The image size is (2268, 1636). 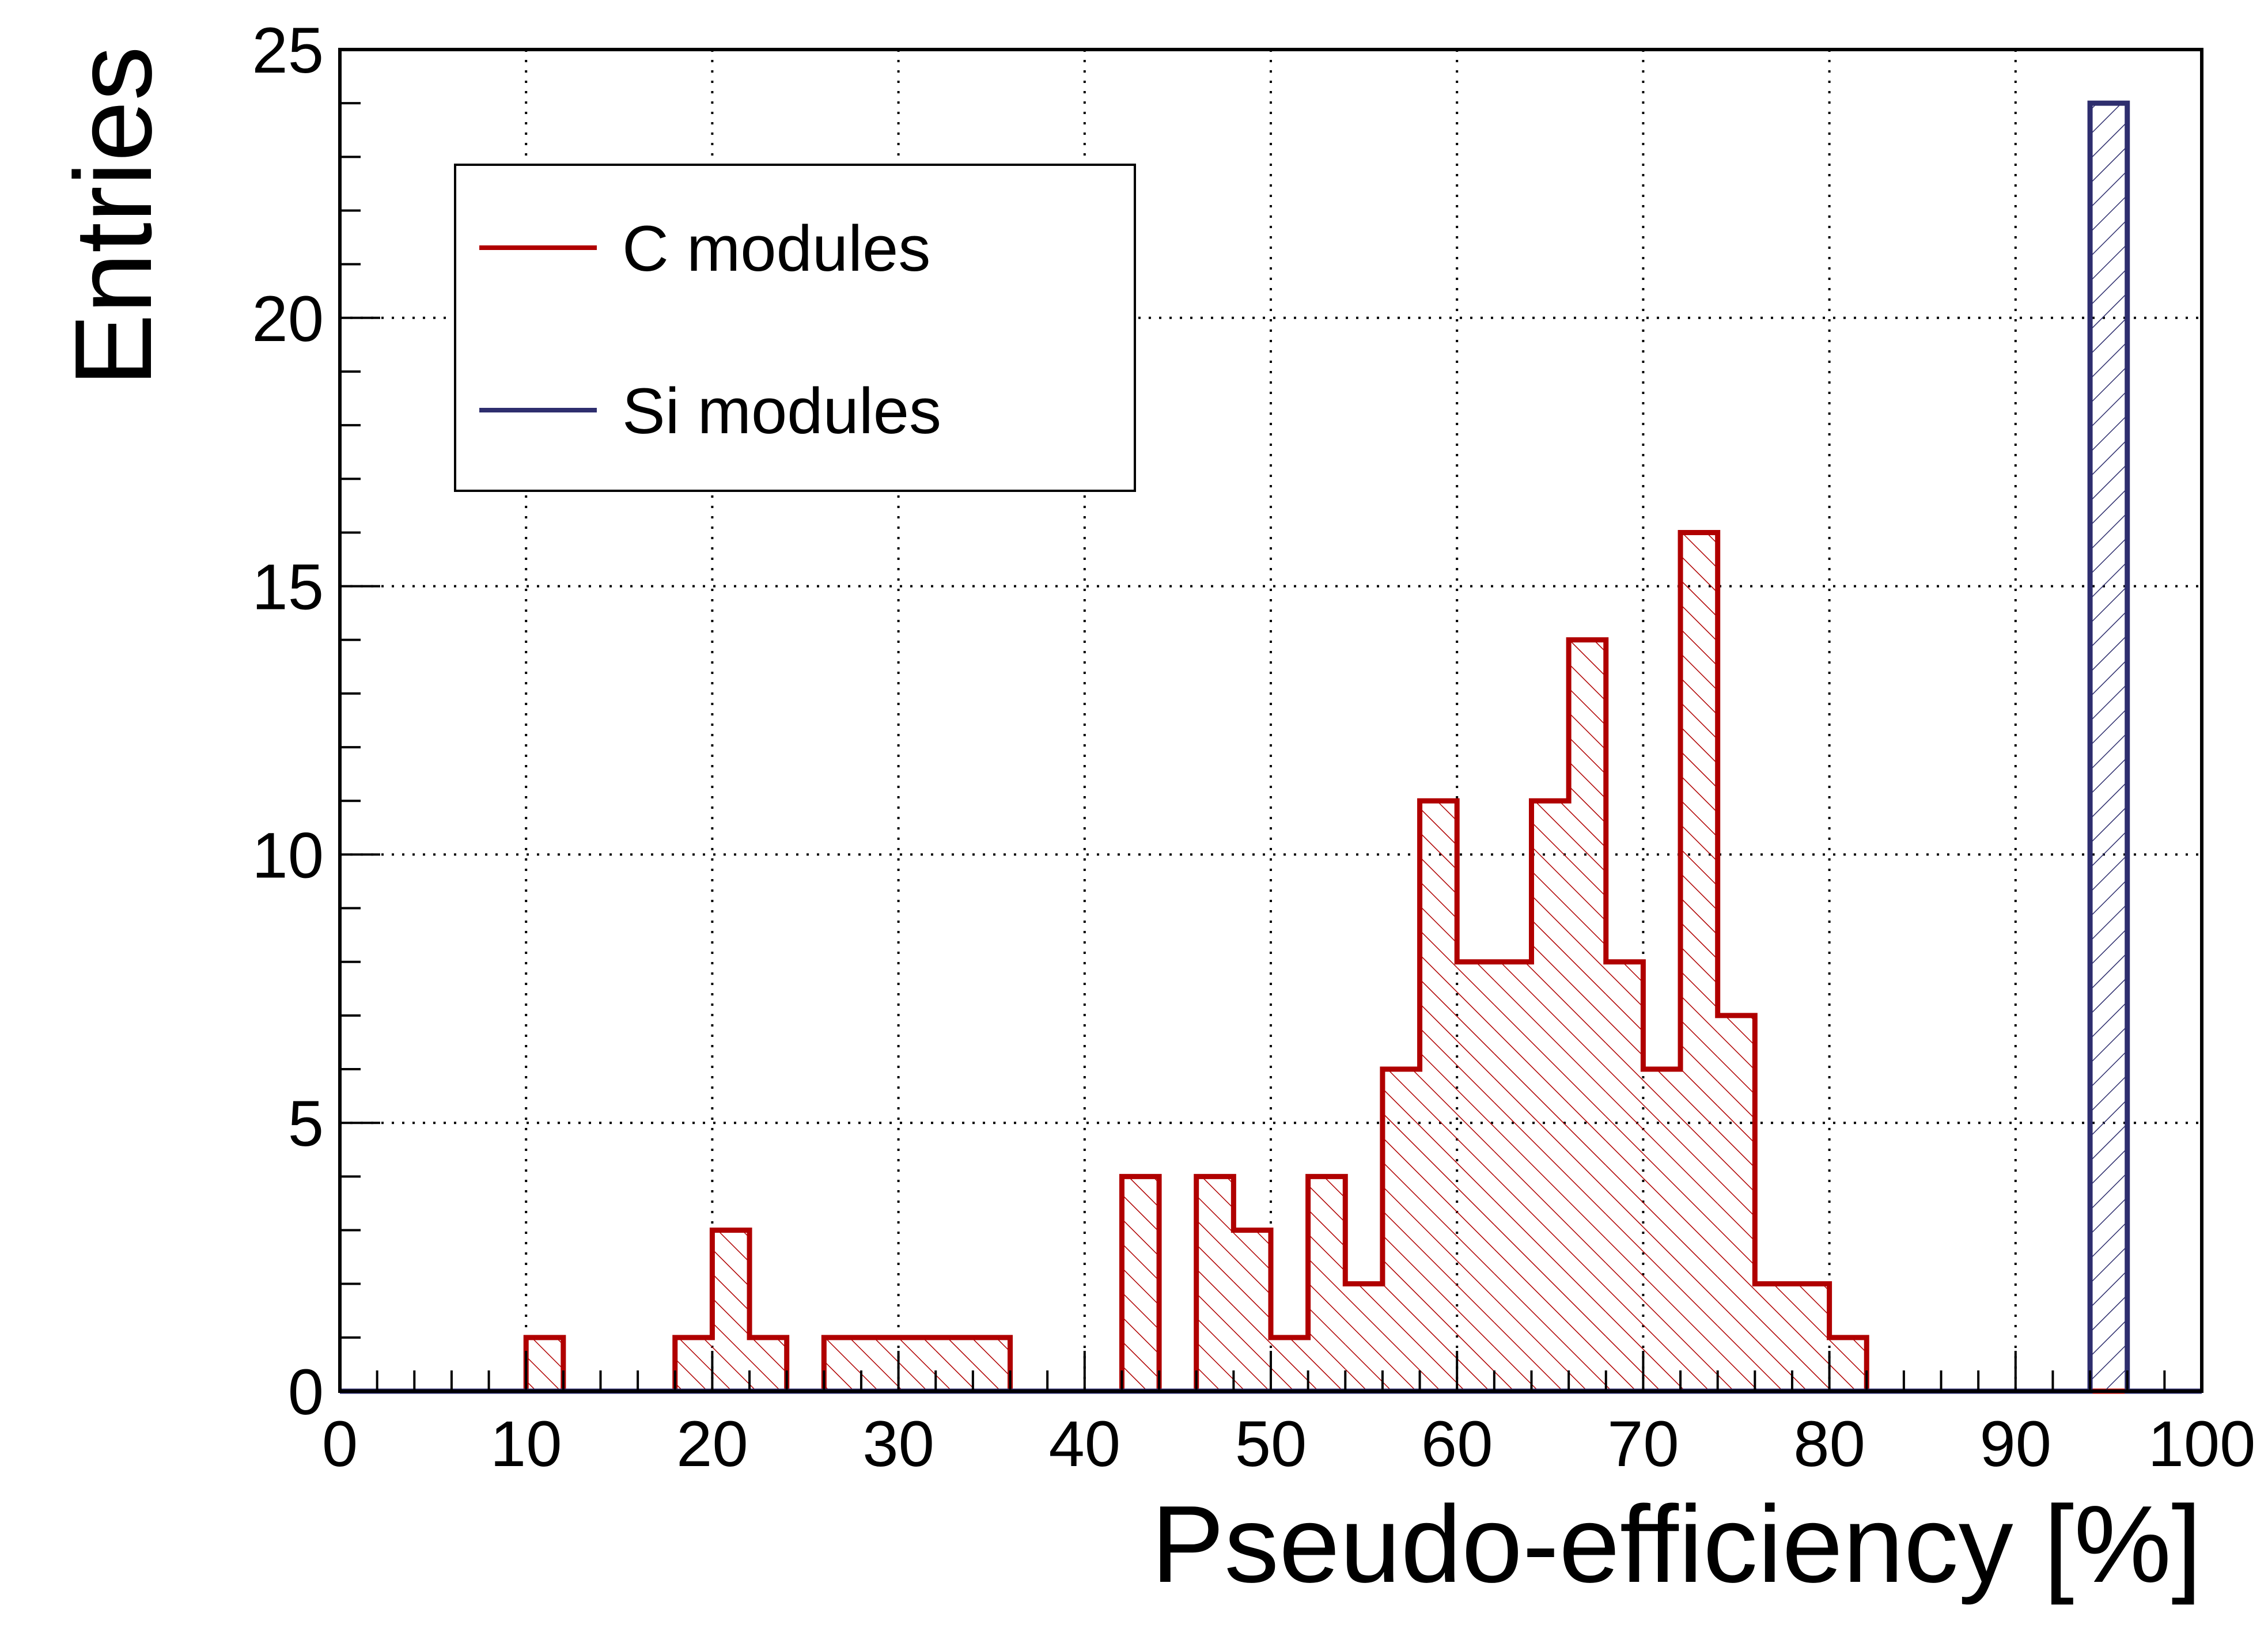 I want to click on x-tick-label: 0, so click(x=340, y=1444).